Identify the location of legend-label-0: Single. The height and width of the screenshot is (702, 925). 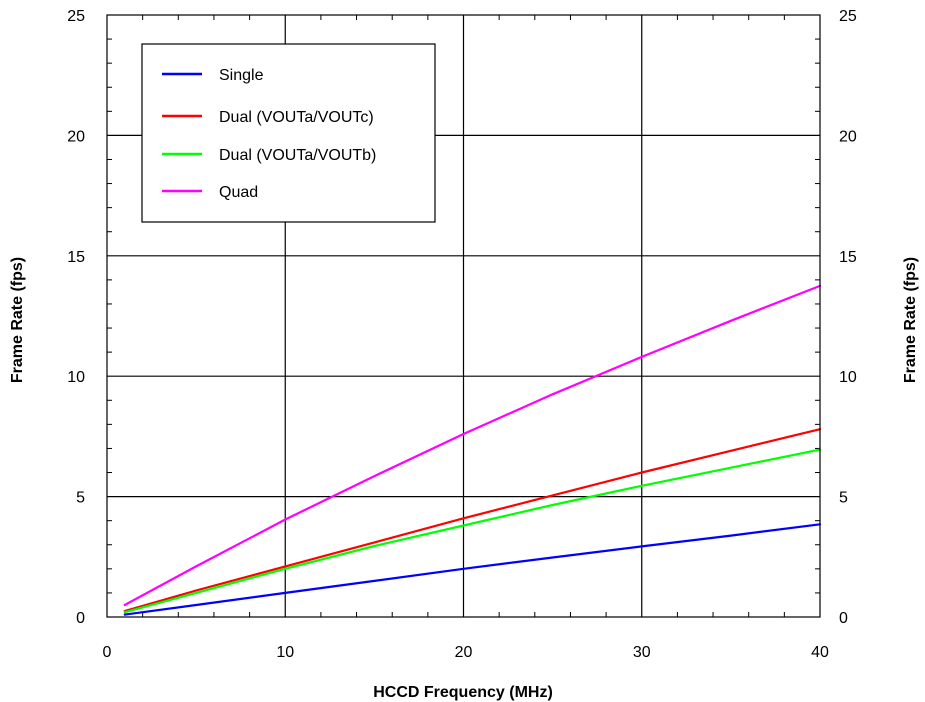
(241, 75).